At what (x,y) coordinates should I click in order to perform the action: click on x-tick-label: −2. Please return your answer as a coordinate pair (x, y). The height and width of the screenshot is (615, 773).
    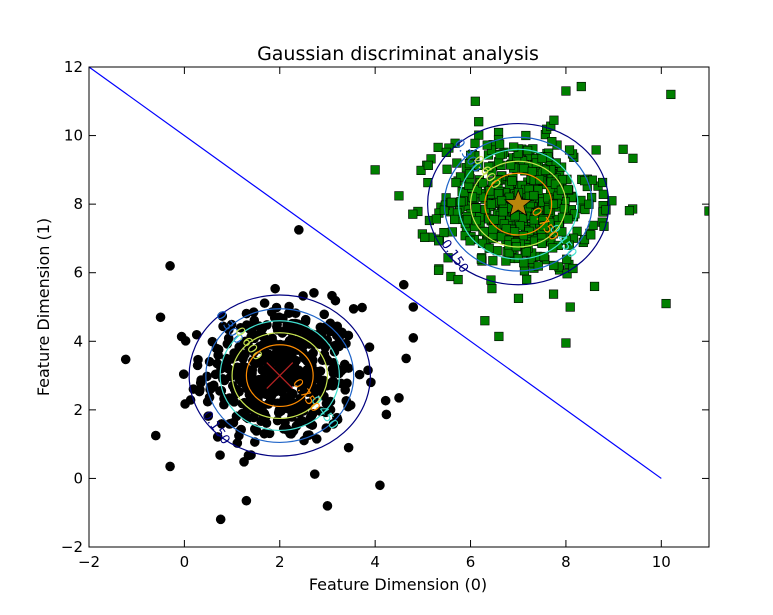
    Looking at the image, I should click on (89, 562).